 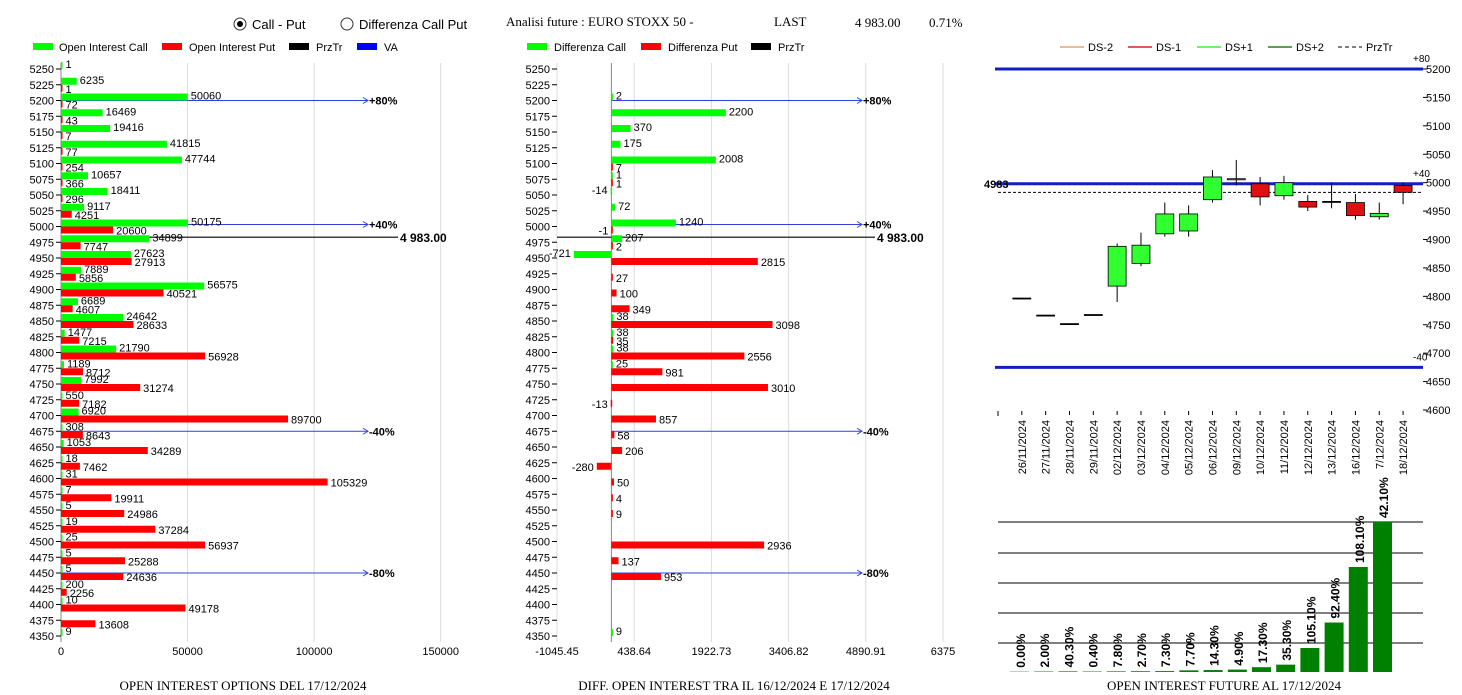 What do you see at coordinates (347, 24) in the screenshot?
I see `radio-differenza-circle` at bounding box center [347, 24].